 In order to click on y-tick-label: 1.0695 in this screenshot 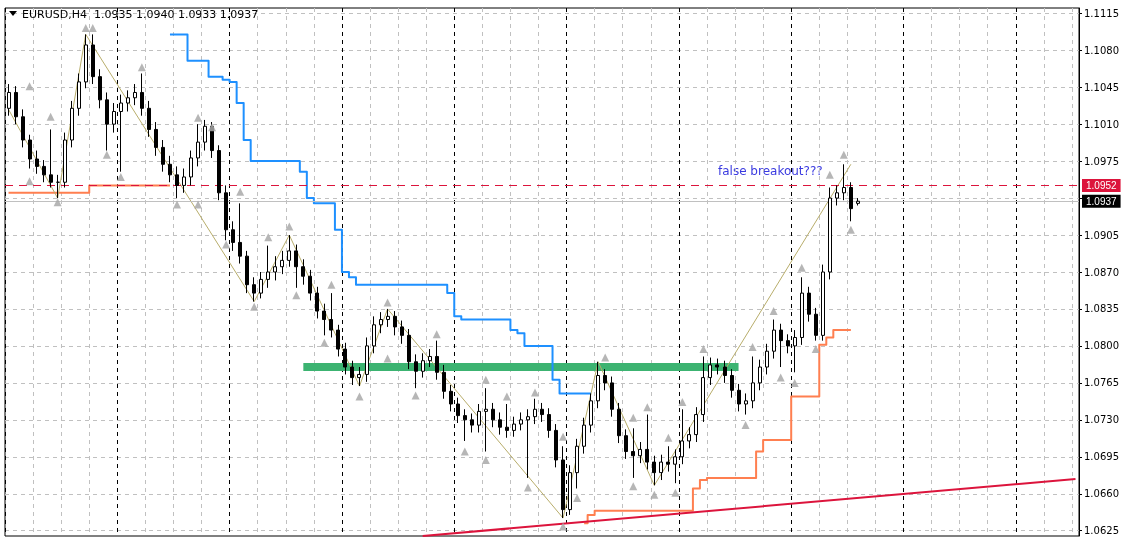, I will do `click(1101, 457)`.